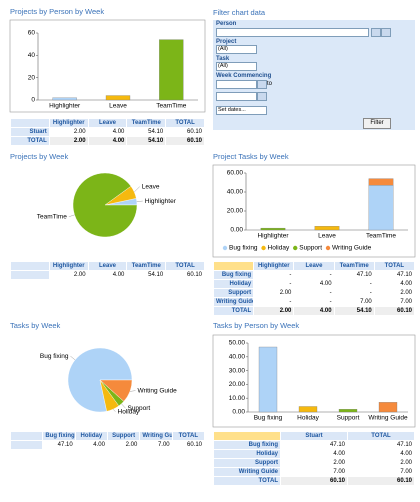 This screenshot has width=420, height=502. Describe the element at coordinates (236, 84) in the screenshot. I see `date-from` at that location.